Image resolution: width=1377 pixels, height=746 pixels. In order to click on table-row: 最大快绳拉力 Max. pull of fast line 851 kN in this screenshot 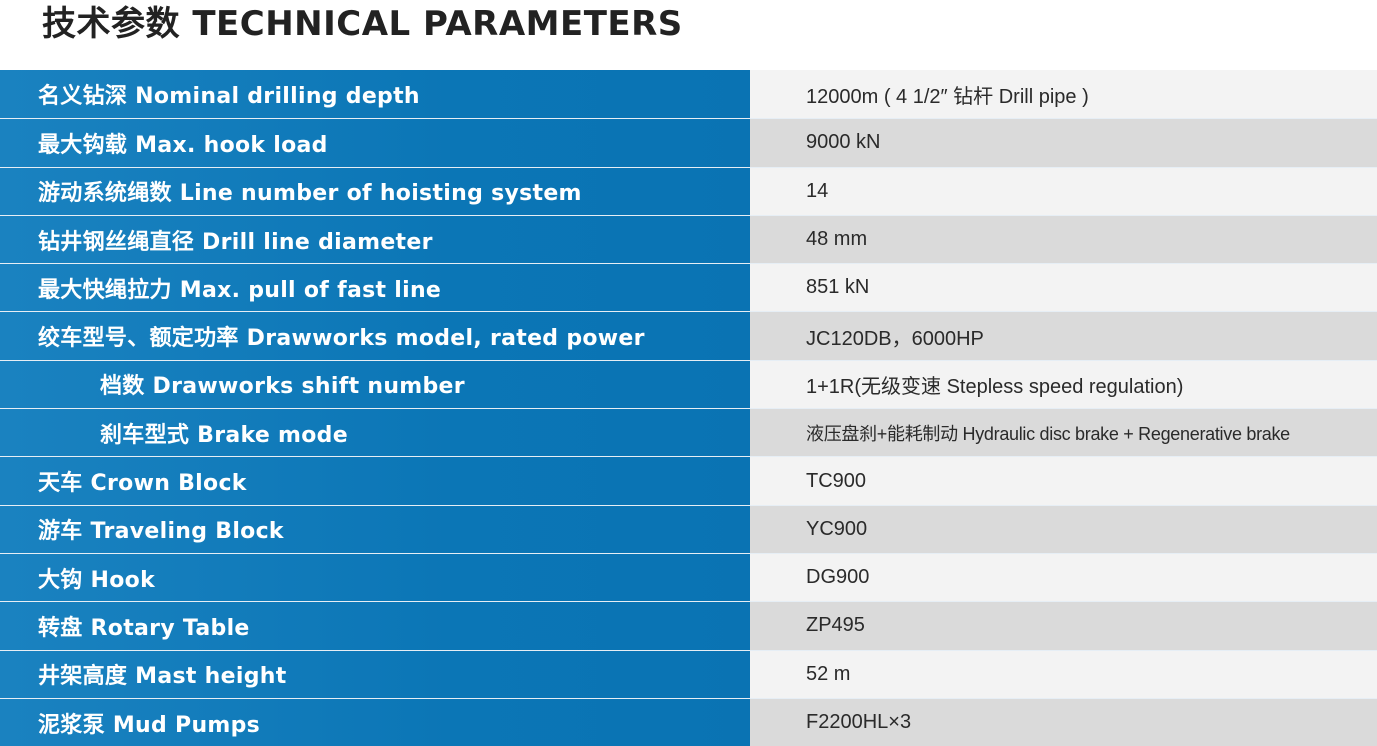, I will do `click(688, 287)`.